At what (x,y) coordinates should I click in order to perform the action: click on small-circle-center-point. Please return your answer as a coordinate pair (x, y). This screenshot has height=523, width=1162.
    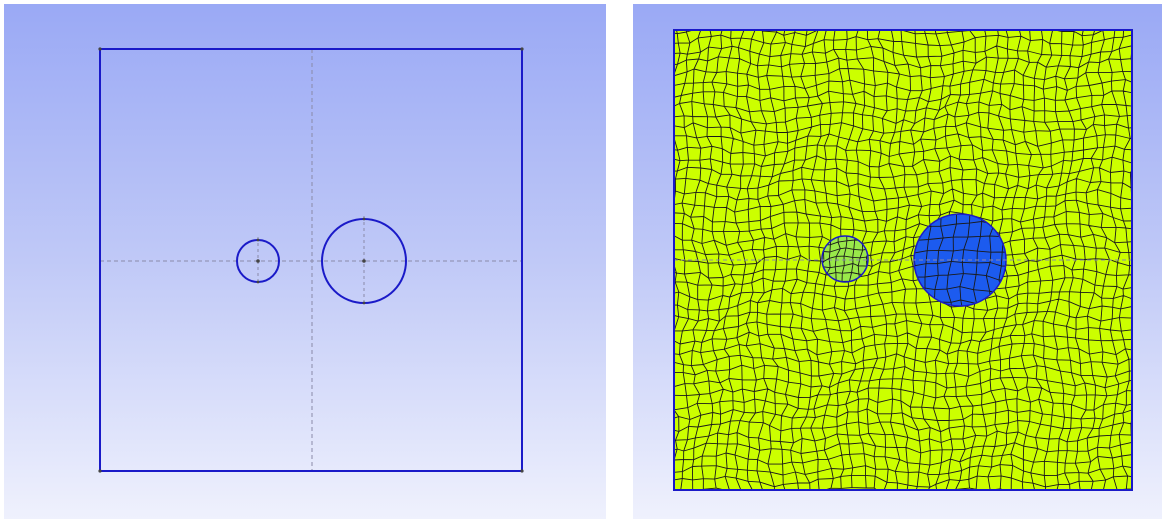
    Looking at the image, I should click on (258, 261).